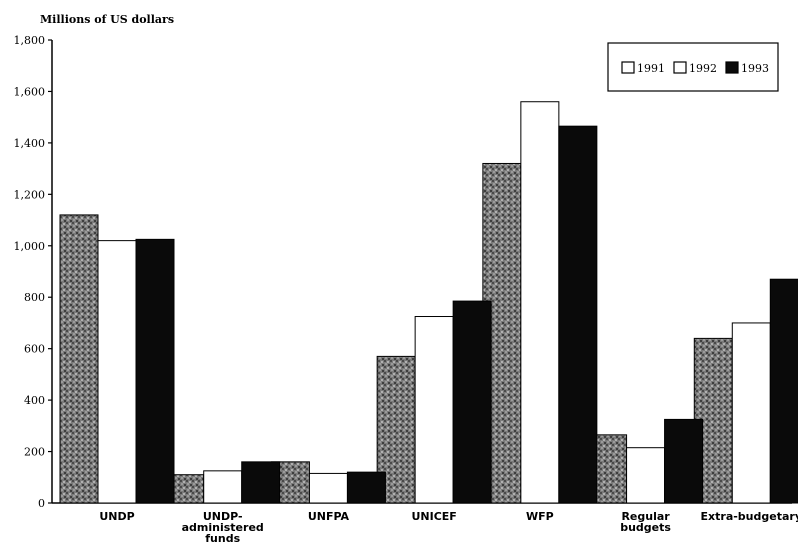 This screenshot has height=547, width=798. What do you see at coordinates (34, 349) in the screenshot?
I see `y-tick-label: 600` at bounding box center [34, 349].